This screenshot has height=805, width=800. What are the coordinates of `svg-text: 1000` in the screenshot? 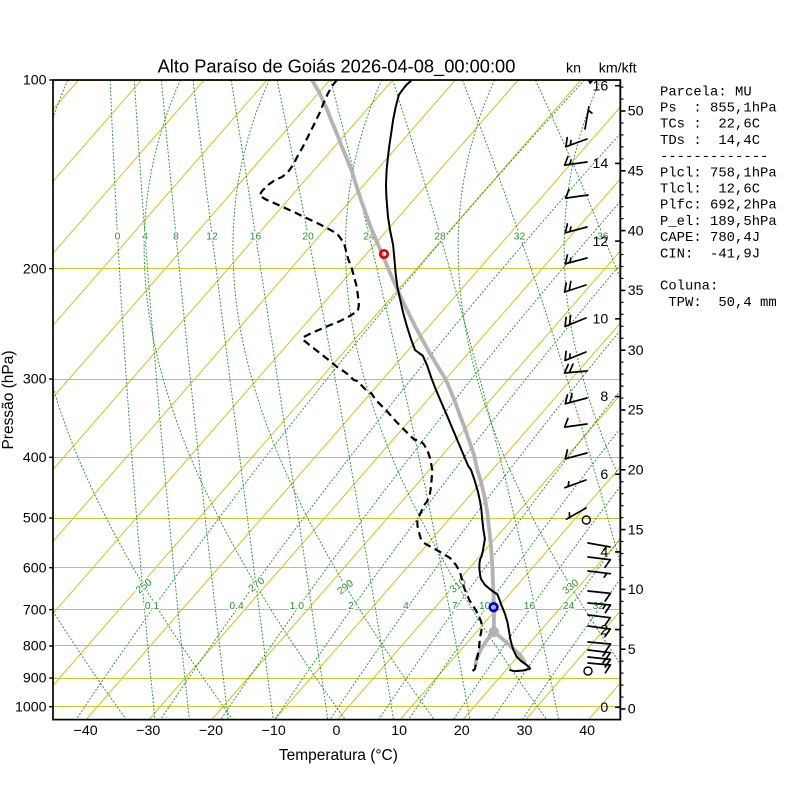 It's located at (31, 707).